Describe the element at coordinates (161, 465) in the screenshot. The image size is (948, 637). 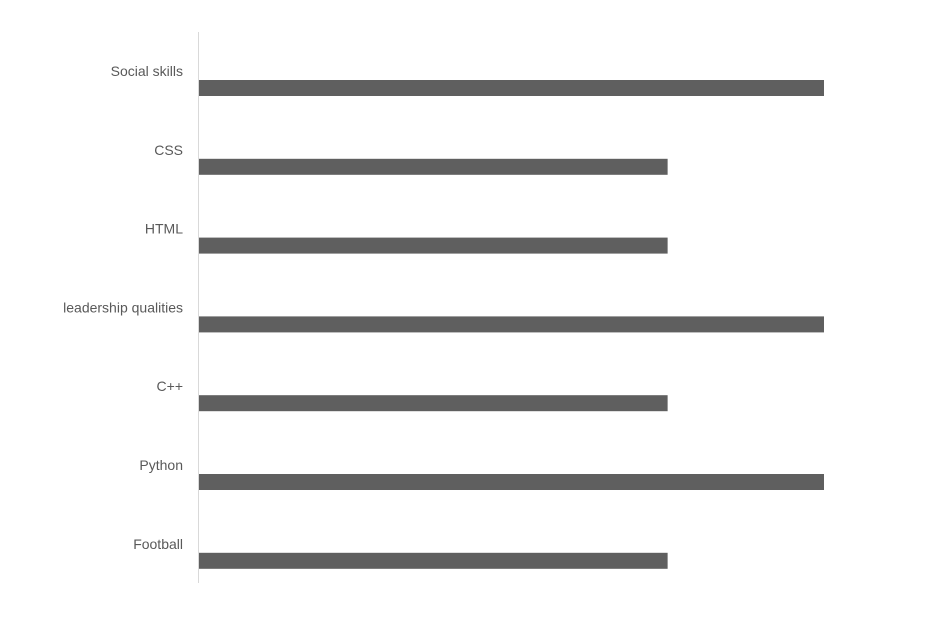
I see `category-label: Python` at that location.